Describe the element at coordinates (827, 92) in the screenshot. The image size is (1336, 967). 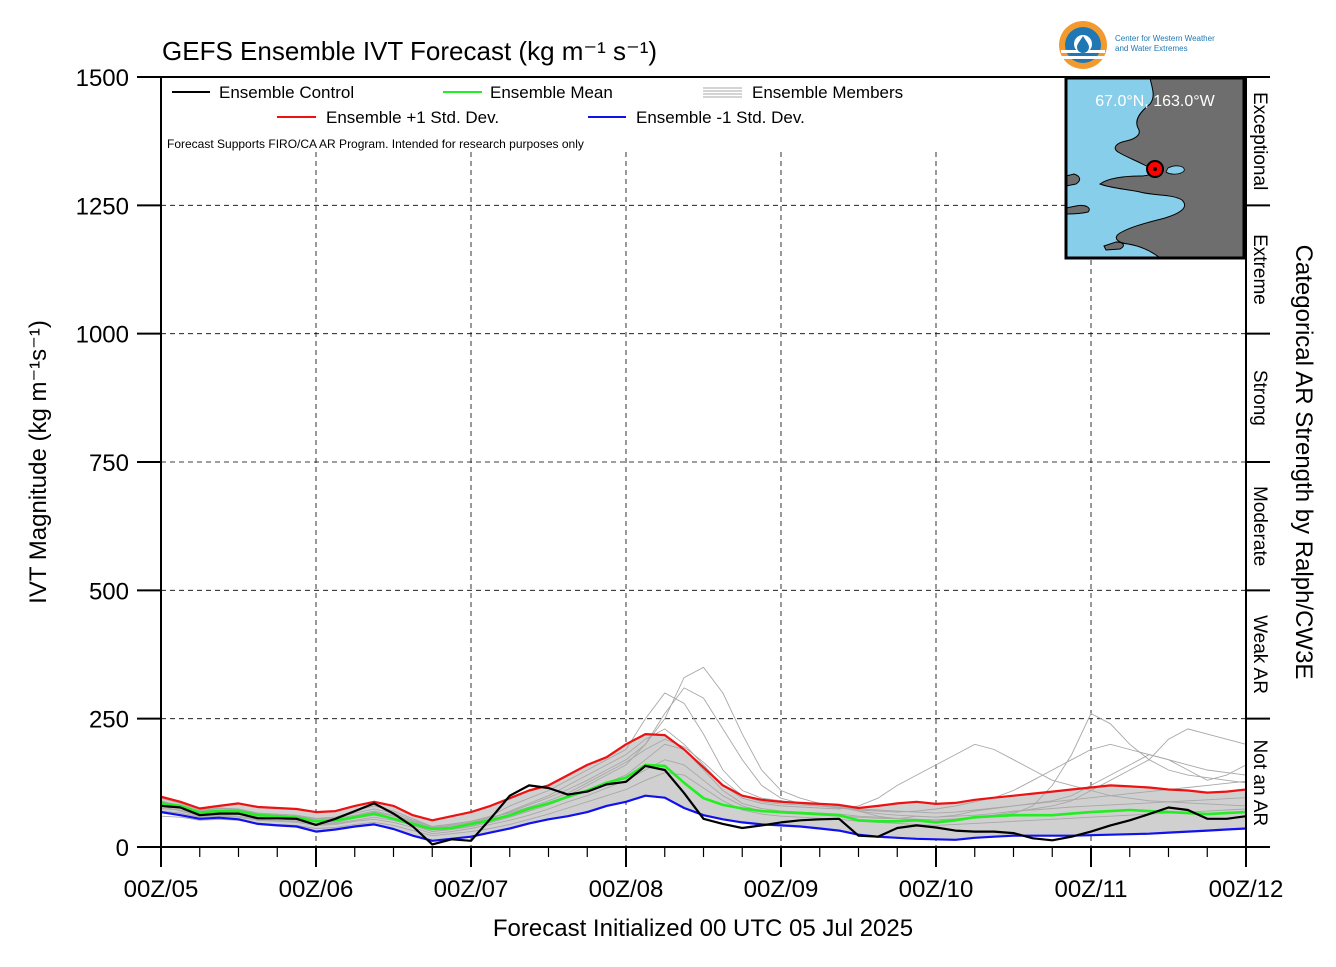
I see `legend-label-members: Ensemble Members` at that location.